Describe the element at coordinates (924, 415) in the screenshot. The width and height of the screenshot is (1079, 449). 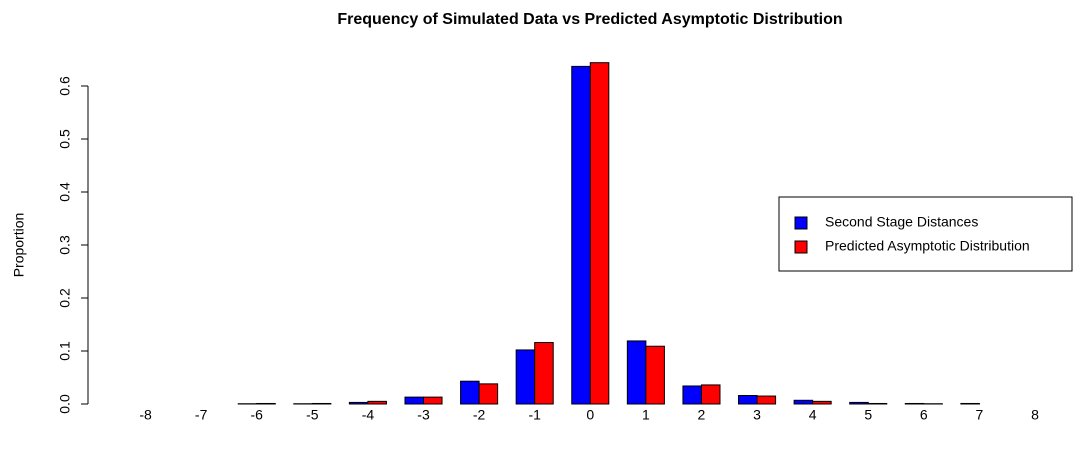
I see `x-tick-label: 6` at that location.